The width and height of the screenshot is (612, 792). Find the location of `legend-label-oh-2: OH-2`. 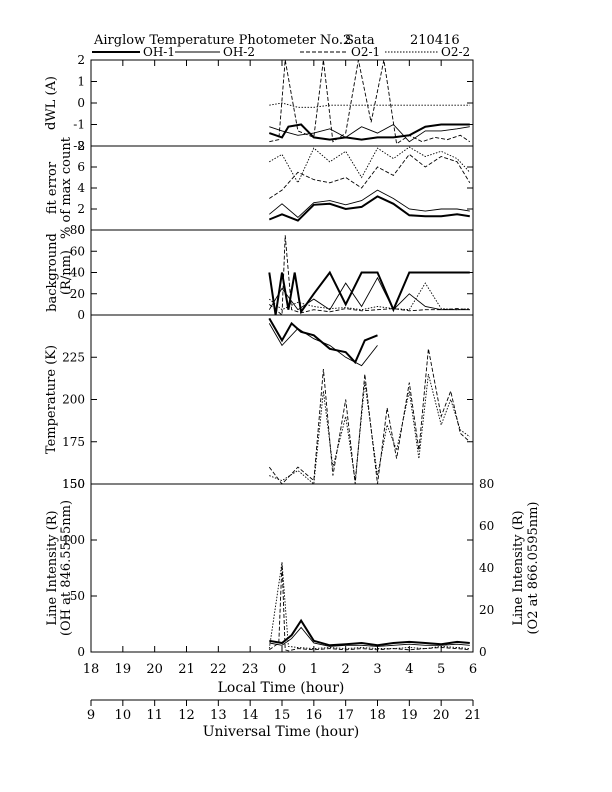

legend-label-oh-2: OH-2 is located at coordinates (239, 52).